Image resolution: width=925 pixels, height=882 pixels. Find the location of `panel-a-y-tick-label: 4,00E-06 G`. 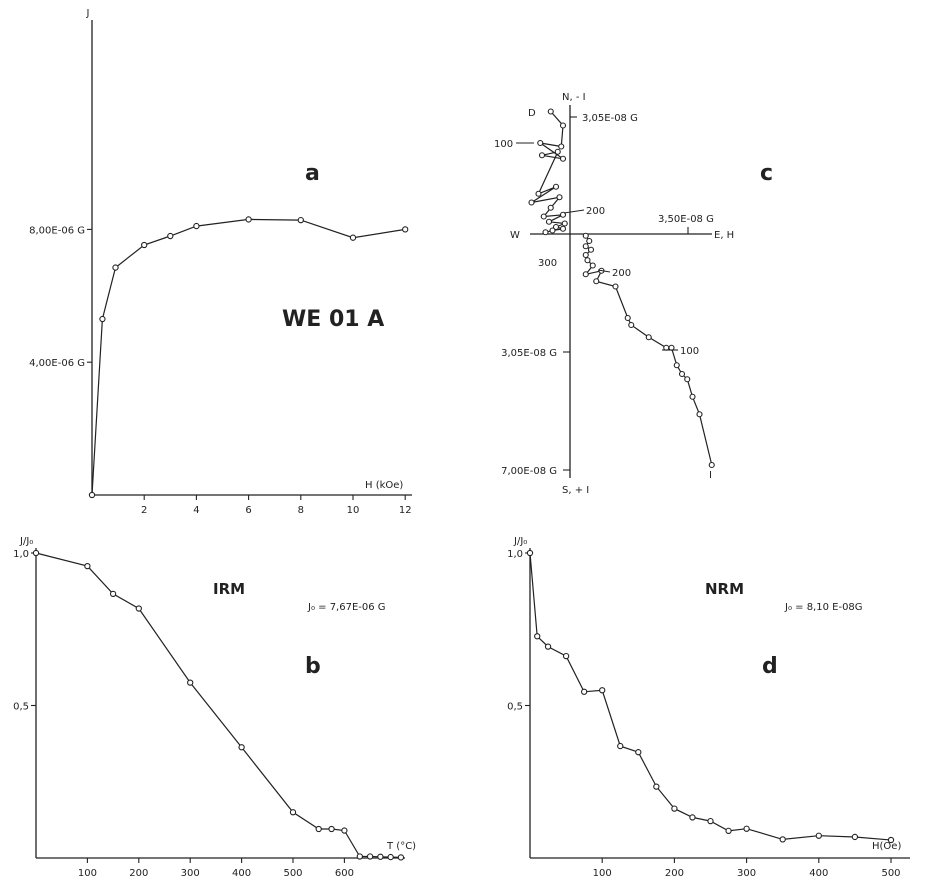

panel-a-y-tick-label: 4,00E-06 G is located at coordinates (57, 363).